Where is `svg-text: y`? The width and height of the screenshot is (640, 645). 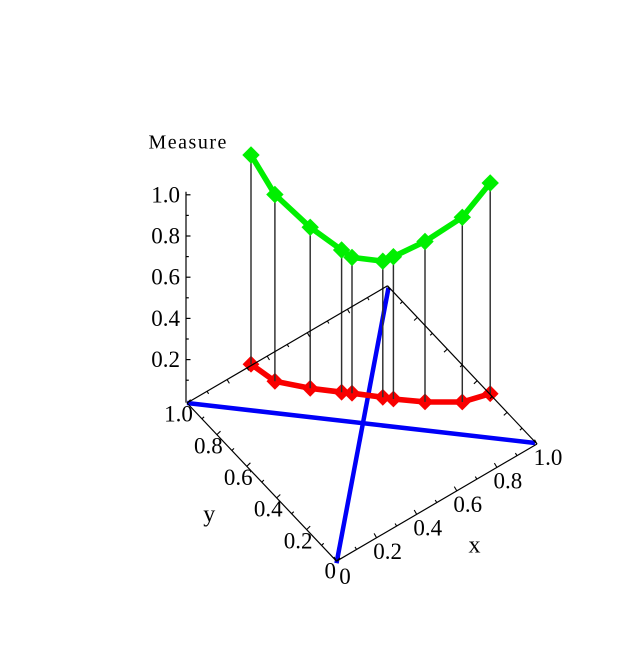 svg-text: y is located at coordinates (209, 515).